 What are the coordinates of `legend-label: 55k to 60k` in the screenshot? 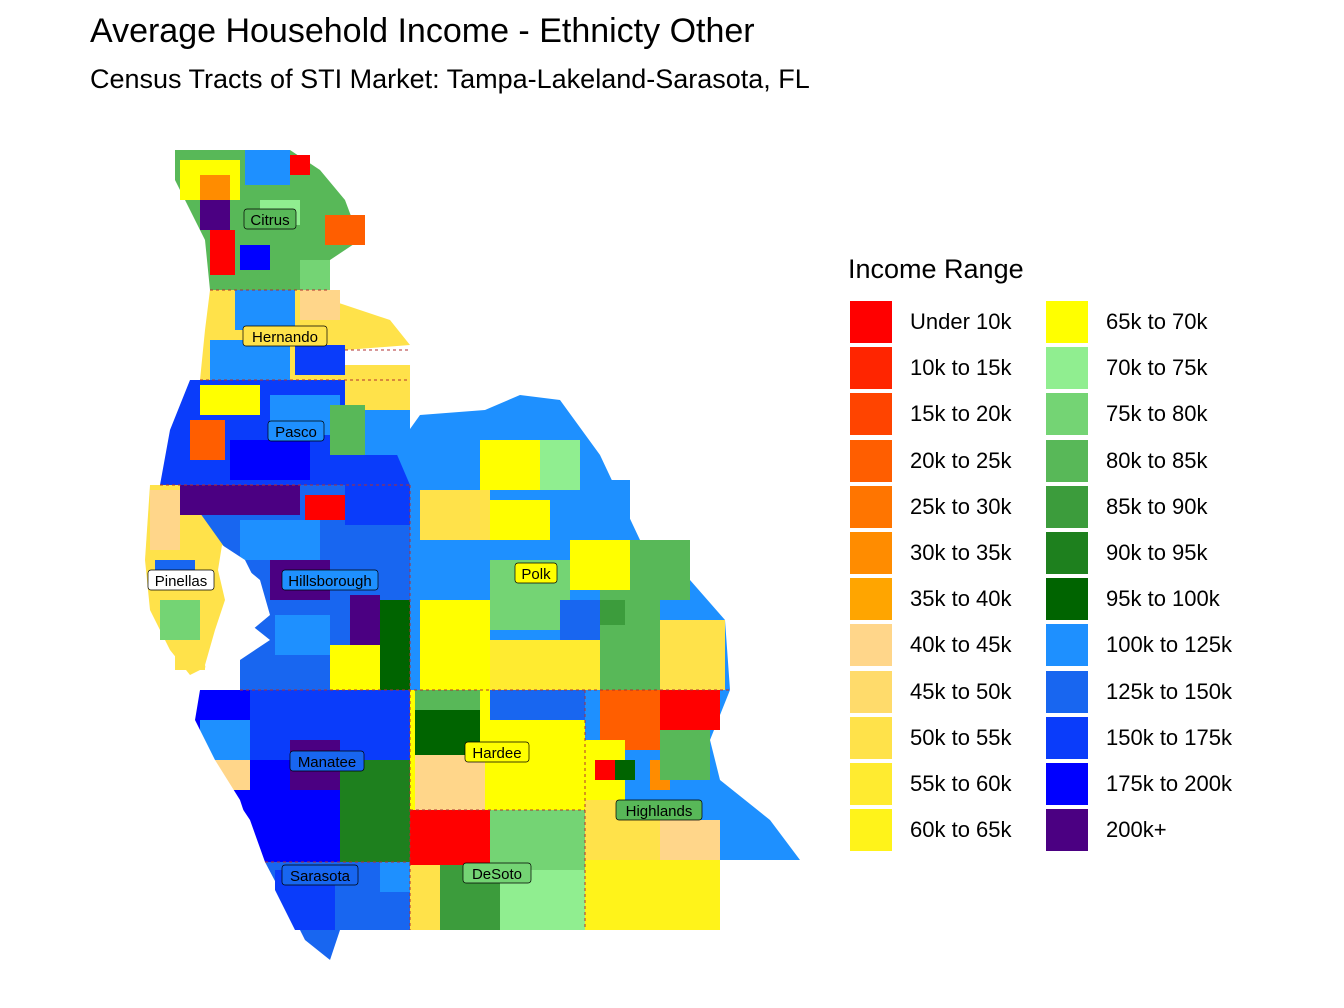 It's located at (961, 783).